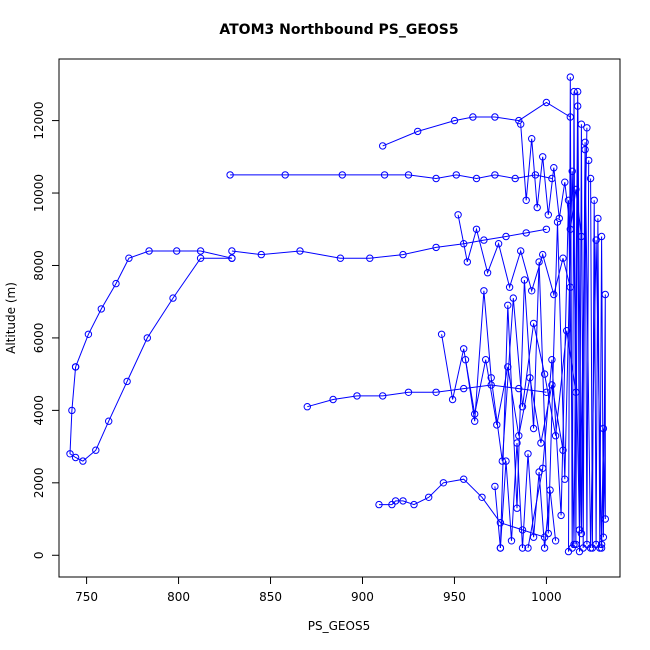 The height and width of the screenshot is (650, 650). What do you see at coordinates (39, 193) in the screenshot?
I see `y-tick-label: 10000` at bounding box center [39, 193].